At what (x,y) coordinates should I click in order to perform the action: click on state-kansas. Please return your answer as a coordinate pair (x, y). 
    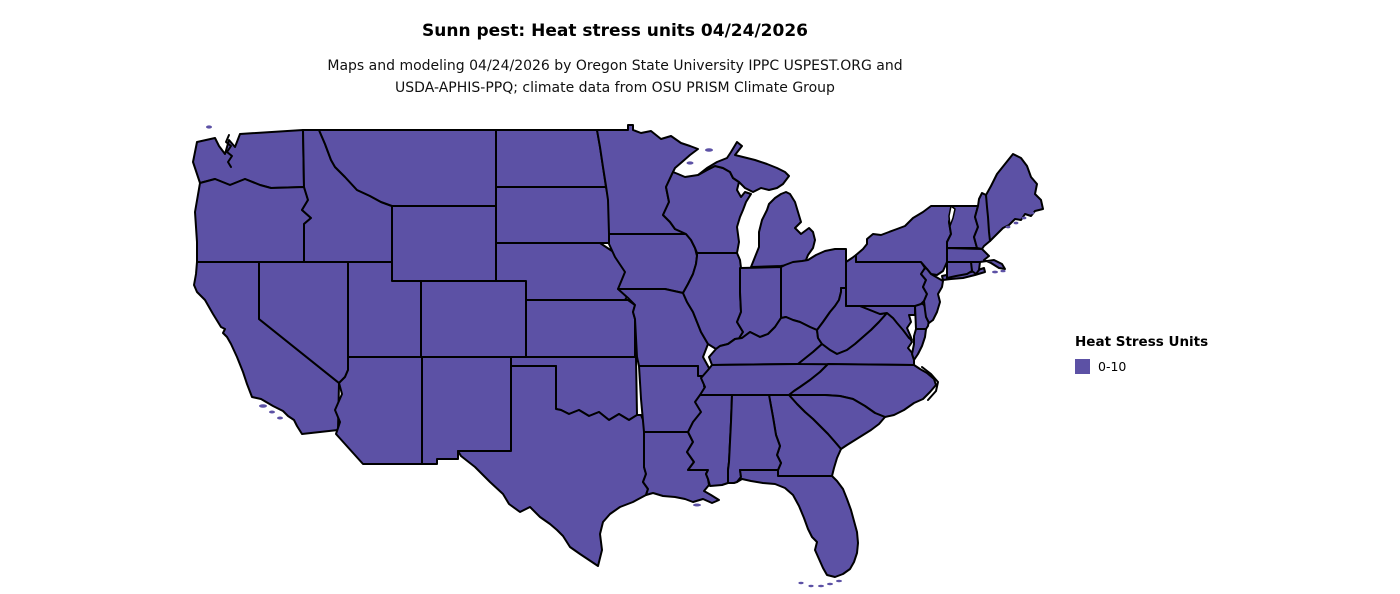
    Looking at the image, I should click on (580, 328).